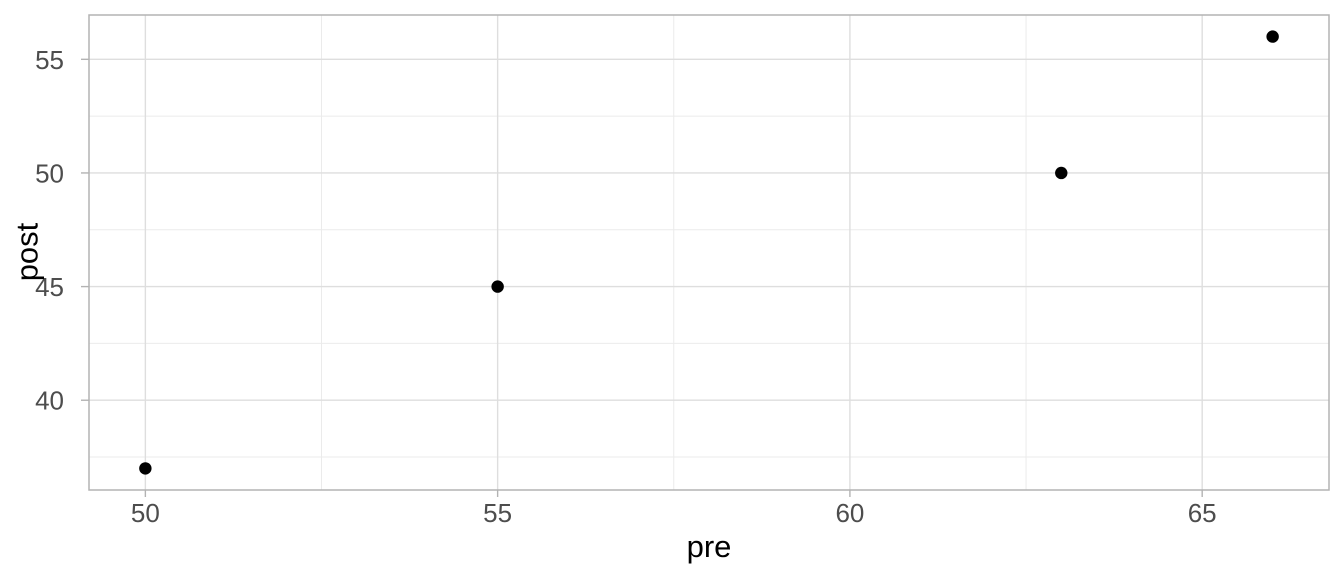 The image size is (1344, 576). What do you see at coordinates (849, 513) in the screenshot?
I see `x-tick-label: 60` at bounding box center [849, 513].